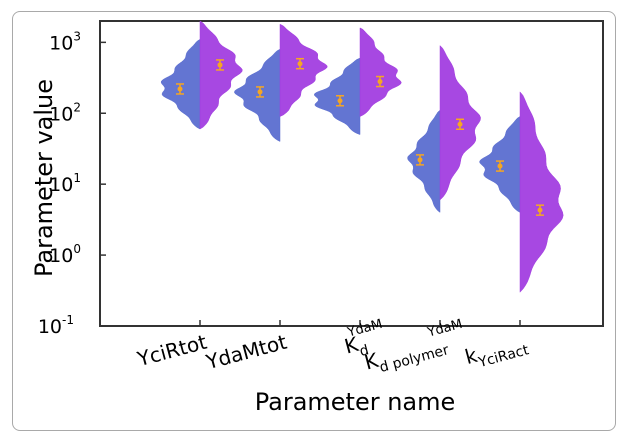 The width and height of the screenshot is (626, 431). Describe the element at coordinates (68, 320) in the screenshot. I see `y-tick-exponent: -1` at that location.